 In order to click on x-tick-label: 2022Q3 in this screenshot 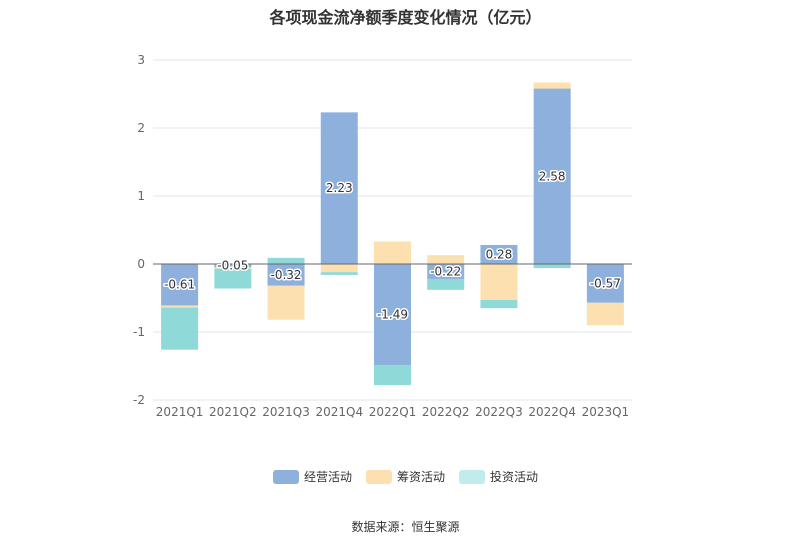, I will do `click(499, 412)`.